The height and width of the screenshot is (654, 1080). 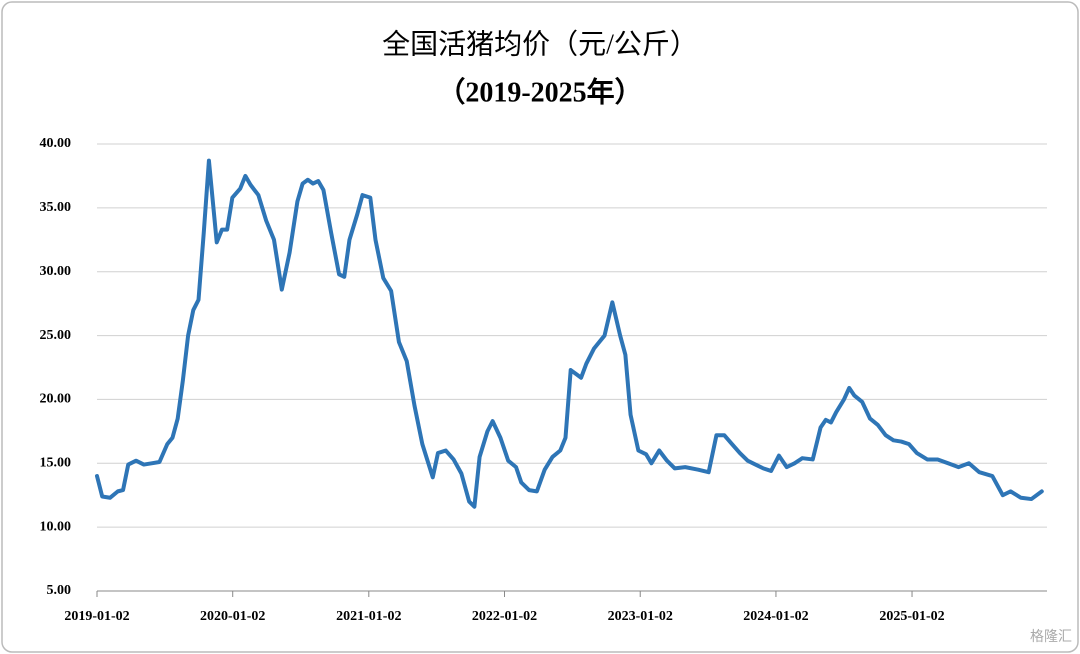 I want to click on chart-title: 全国活猪均价（元/公斤）, so click(x=540, y=44).